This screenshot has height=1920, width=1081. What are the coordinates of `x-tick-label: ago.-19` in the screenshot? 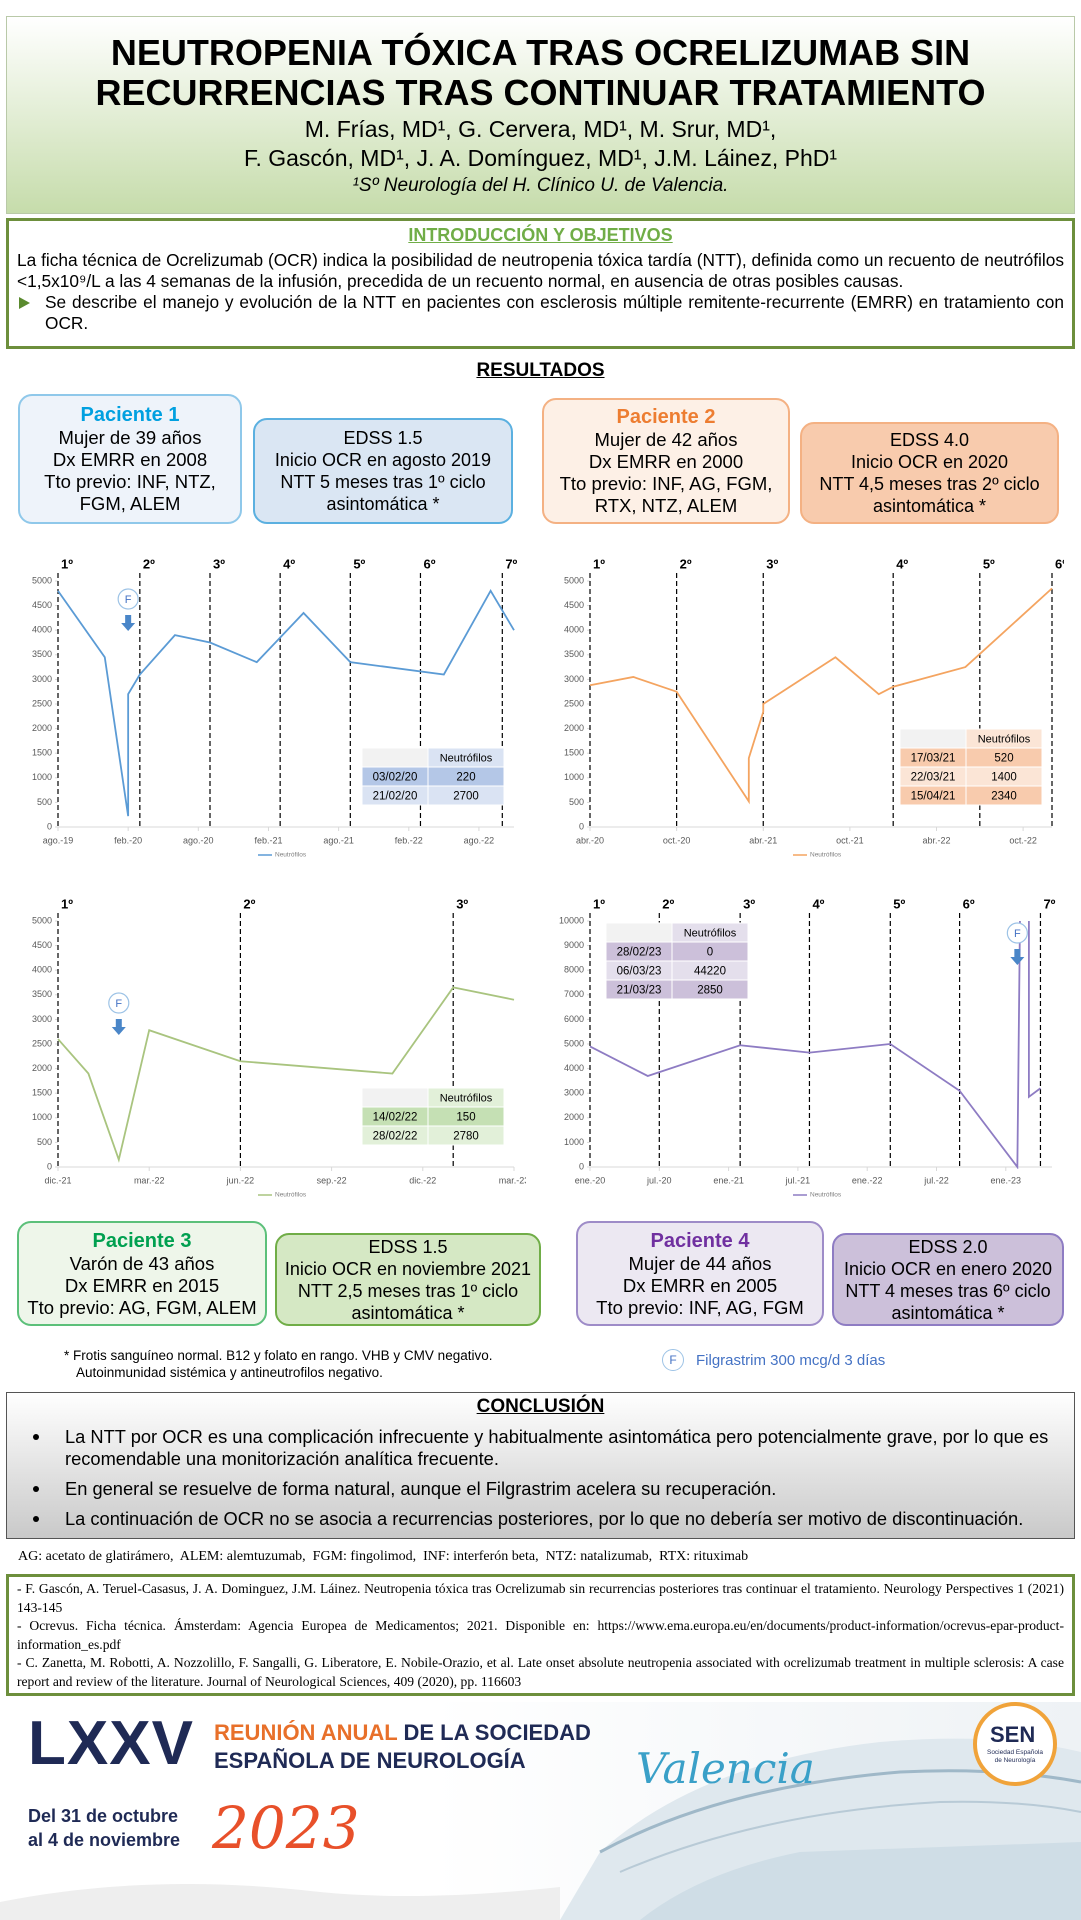 It's located at (58, 840).